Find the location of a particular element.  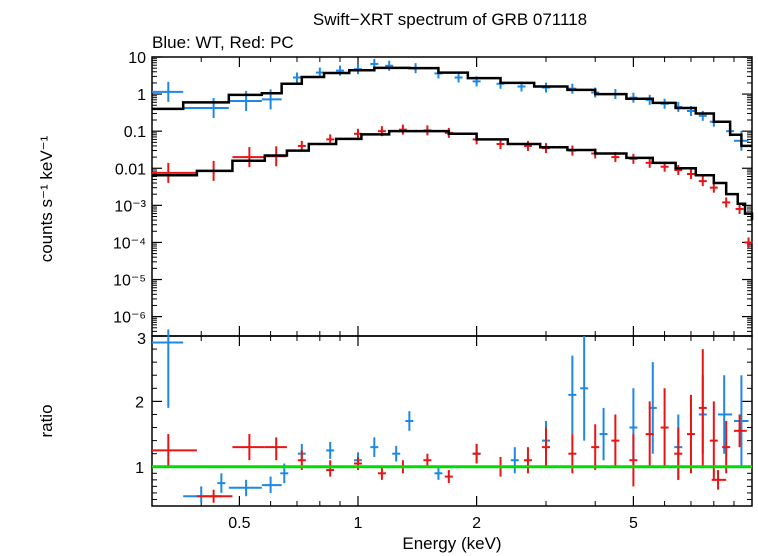

ratio-y-axis-label: ratio is located at coordinates (46, 420).